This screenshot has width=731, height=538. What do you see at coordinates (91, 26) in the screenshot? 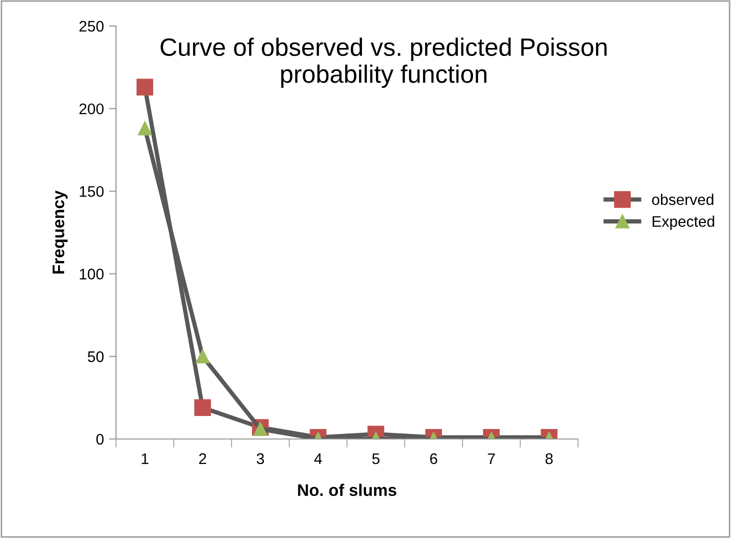
I see `y-tick-label: 250` at bounding box center [91, 26].